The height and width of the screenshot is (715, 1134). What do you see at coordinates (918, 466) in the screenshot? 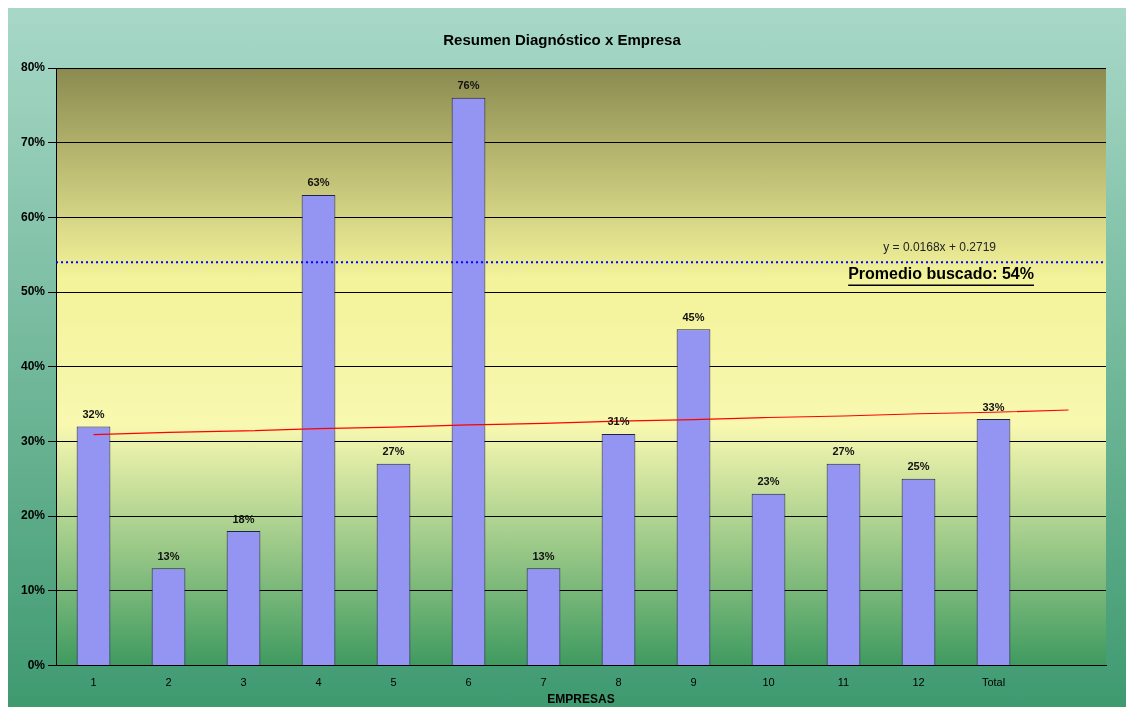
I see `data-label: 25%` at bounding box center [918, 466].